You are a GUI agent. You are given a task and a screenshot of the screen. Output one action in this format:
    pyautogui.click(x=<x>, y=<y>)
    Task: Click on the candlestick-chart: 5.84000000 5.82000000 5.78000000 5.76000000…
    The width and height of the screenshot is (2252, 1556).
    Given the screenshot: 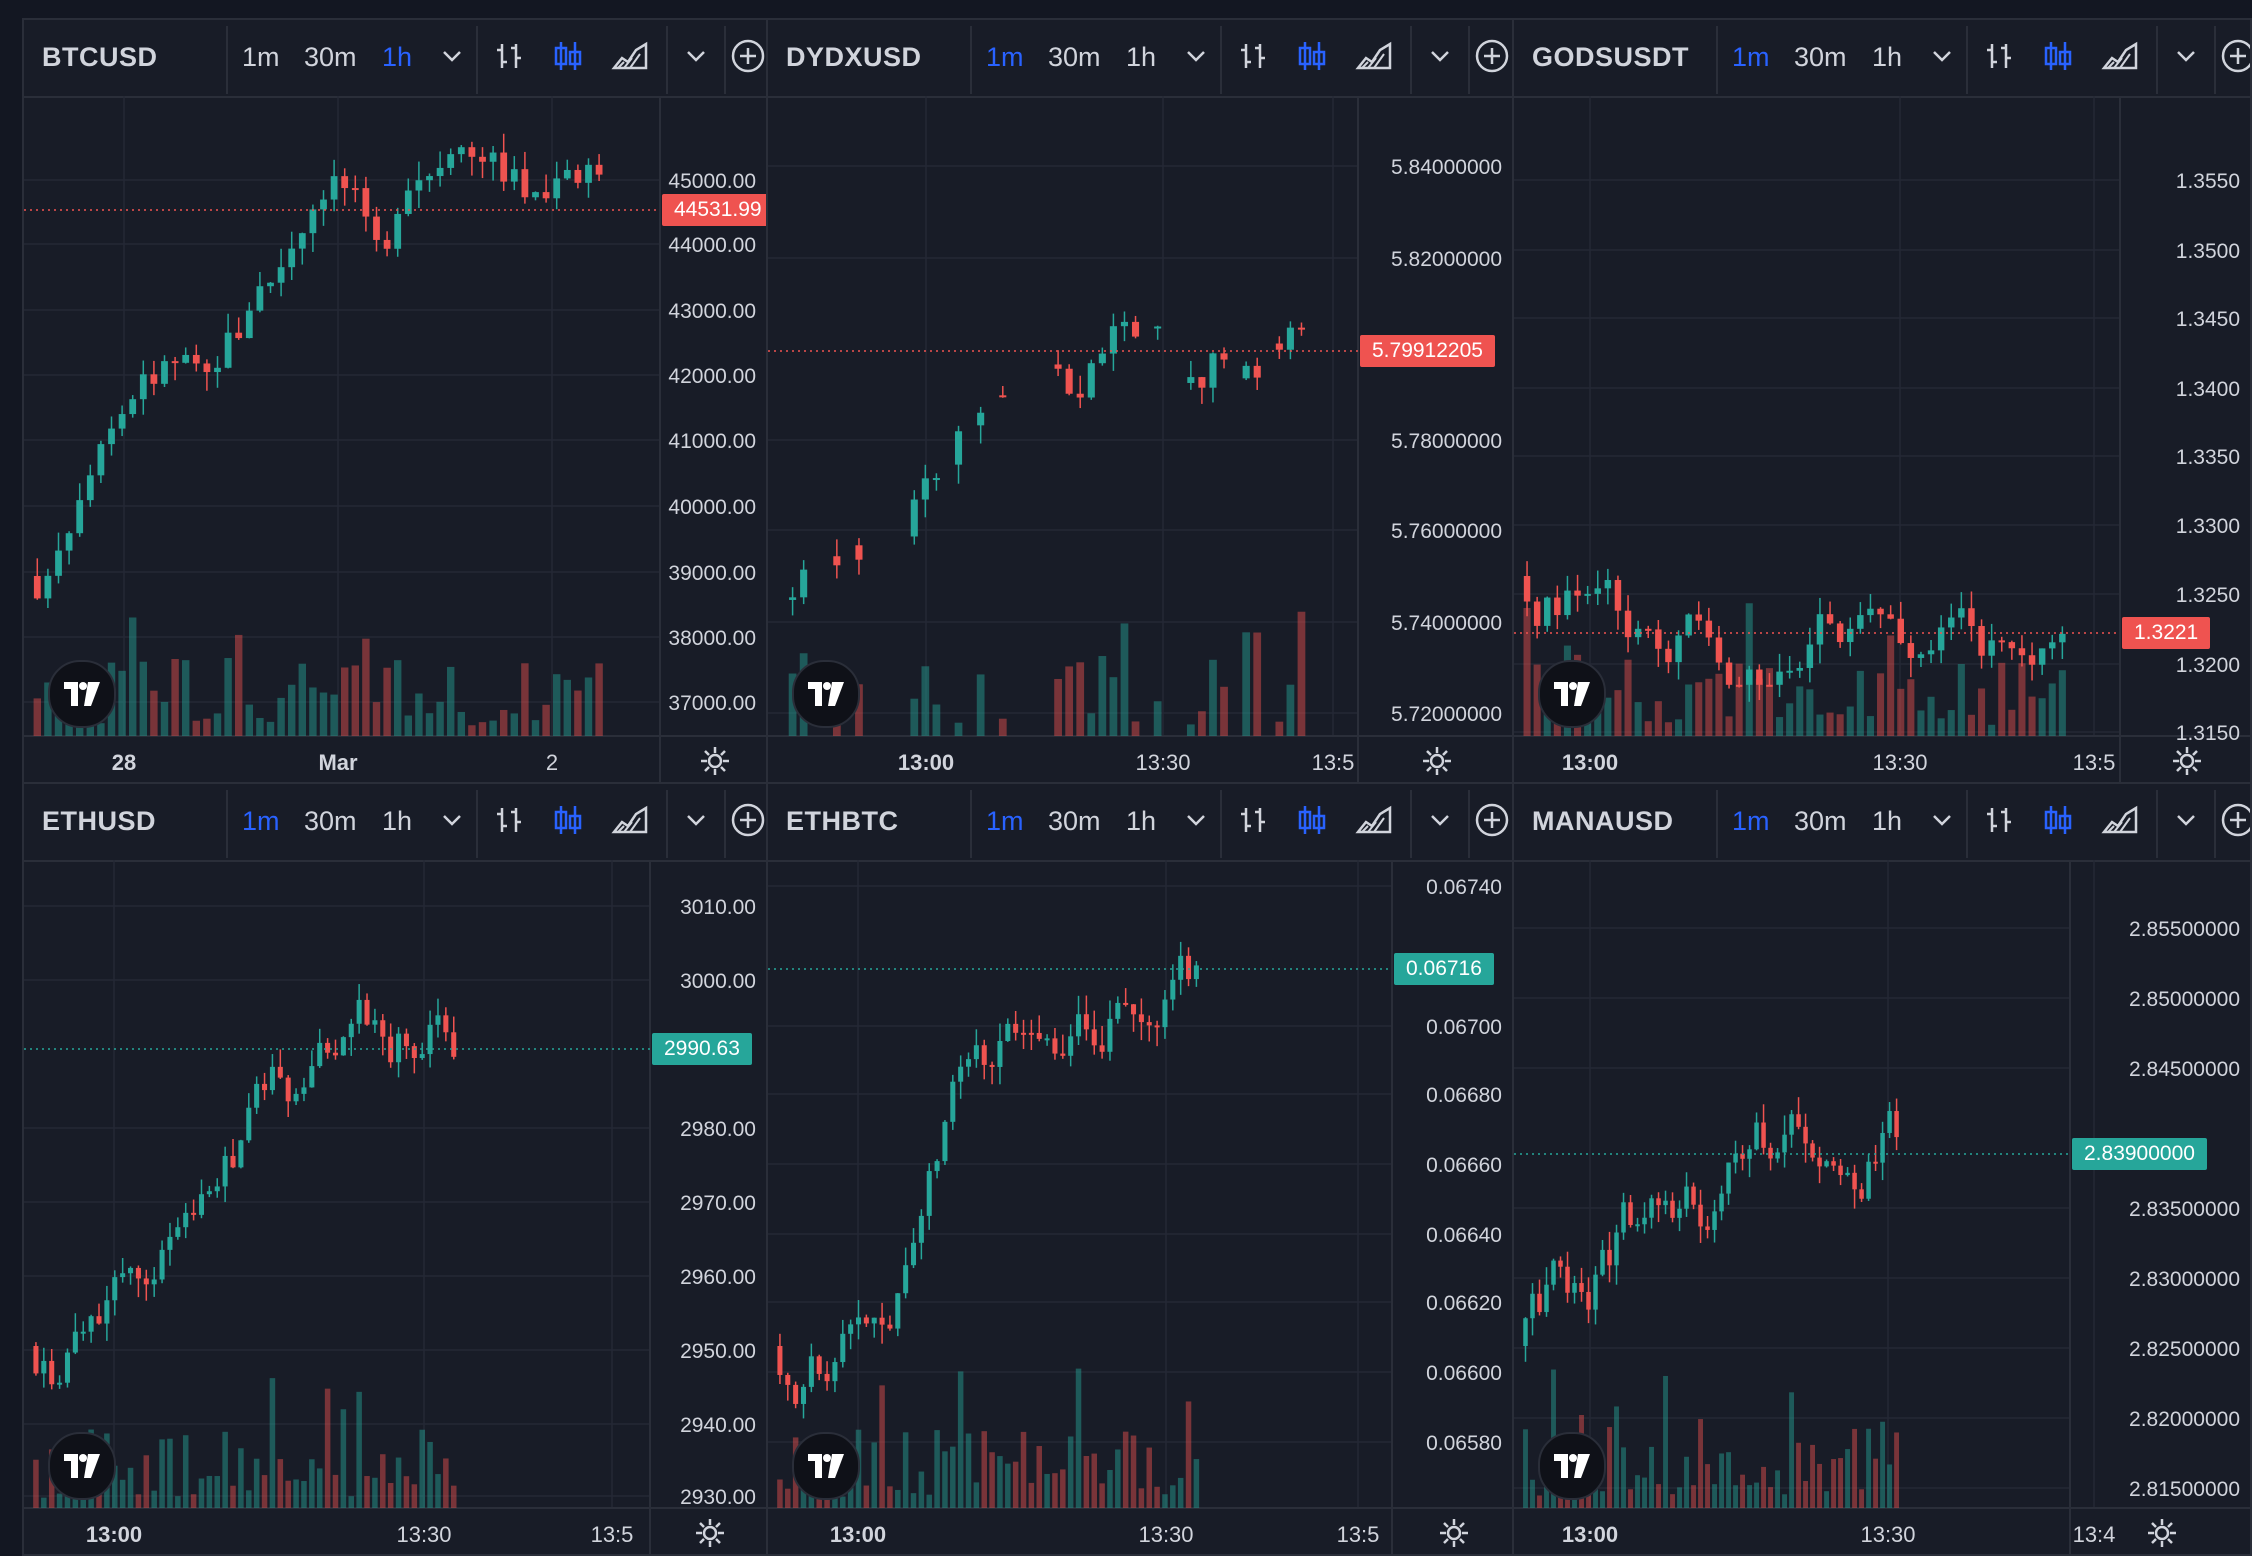 What is the action you would take?
    pyautogui.click(x=1141, y=440)
    